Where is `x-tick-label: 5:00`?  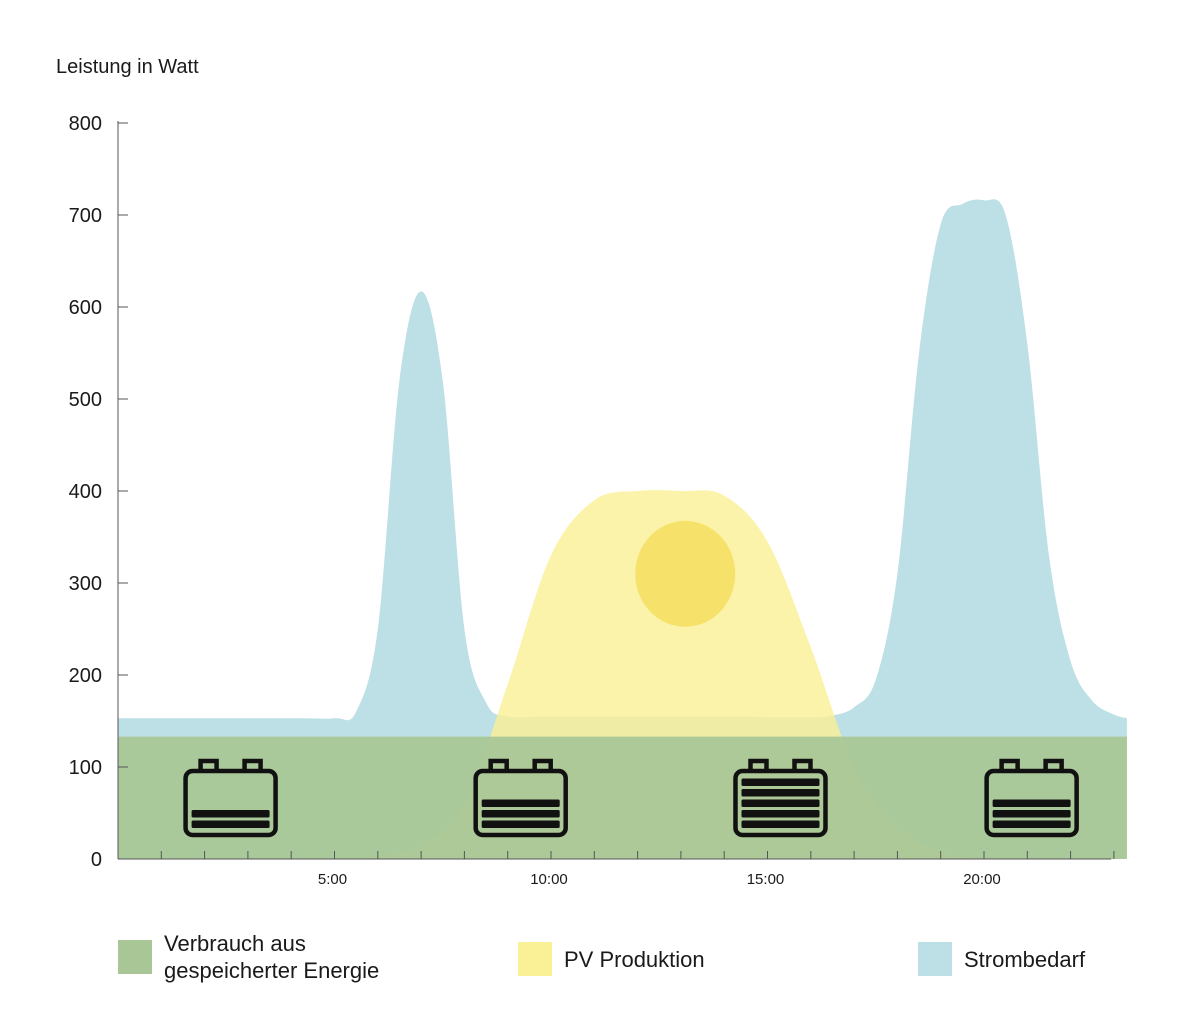
x-tick-label: 5:00 is located at coordinates (332, 879).